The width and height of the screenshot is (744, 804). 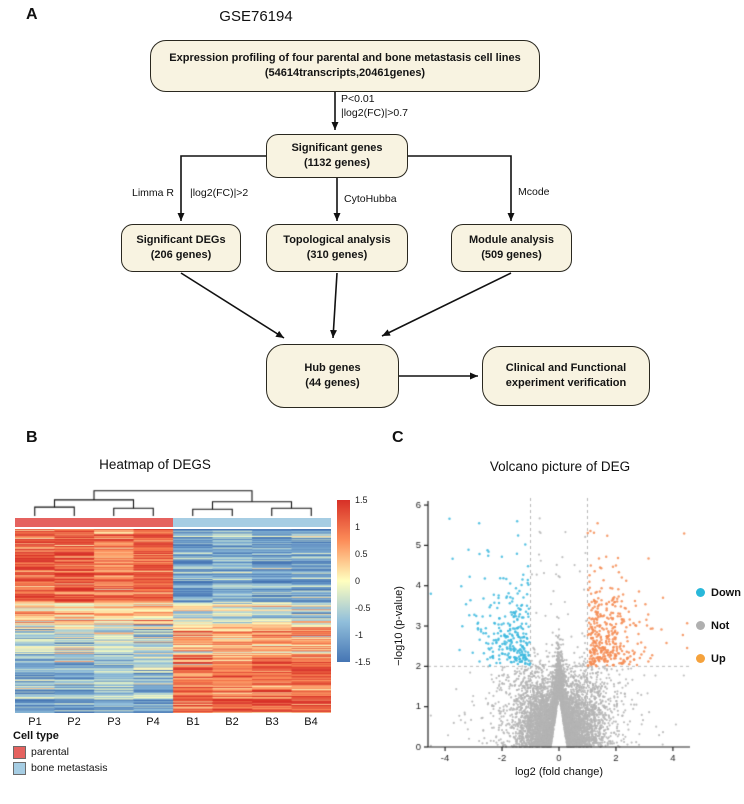 I want to click on edge-label-cytohubba: CytoHubba, so click(x=370, y=199).